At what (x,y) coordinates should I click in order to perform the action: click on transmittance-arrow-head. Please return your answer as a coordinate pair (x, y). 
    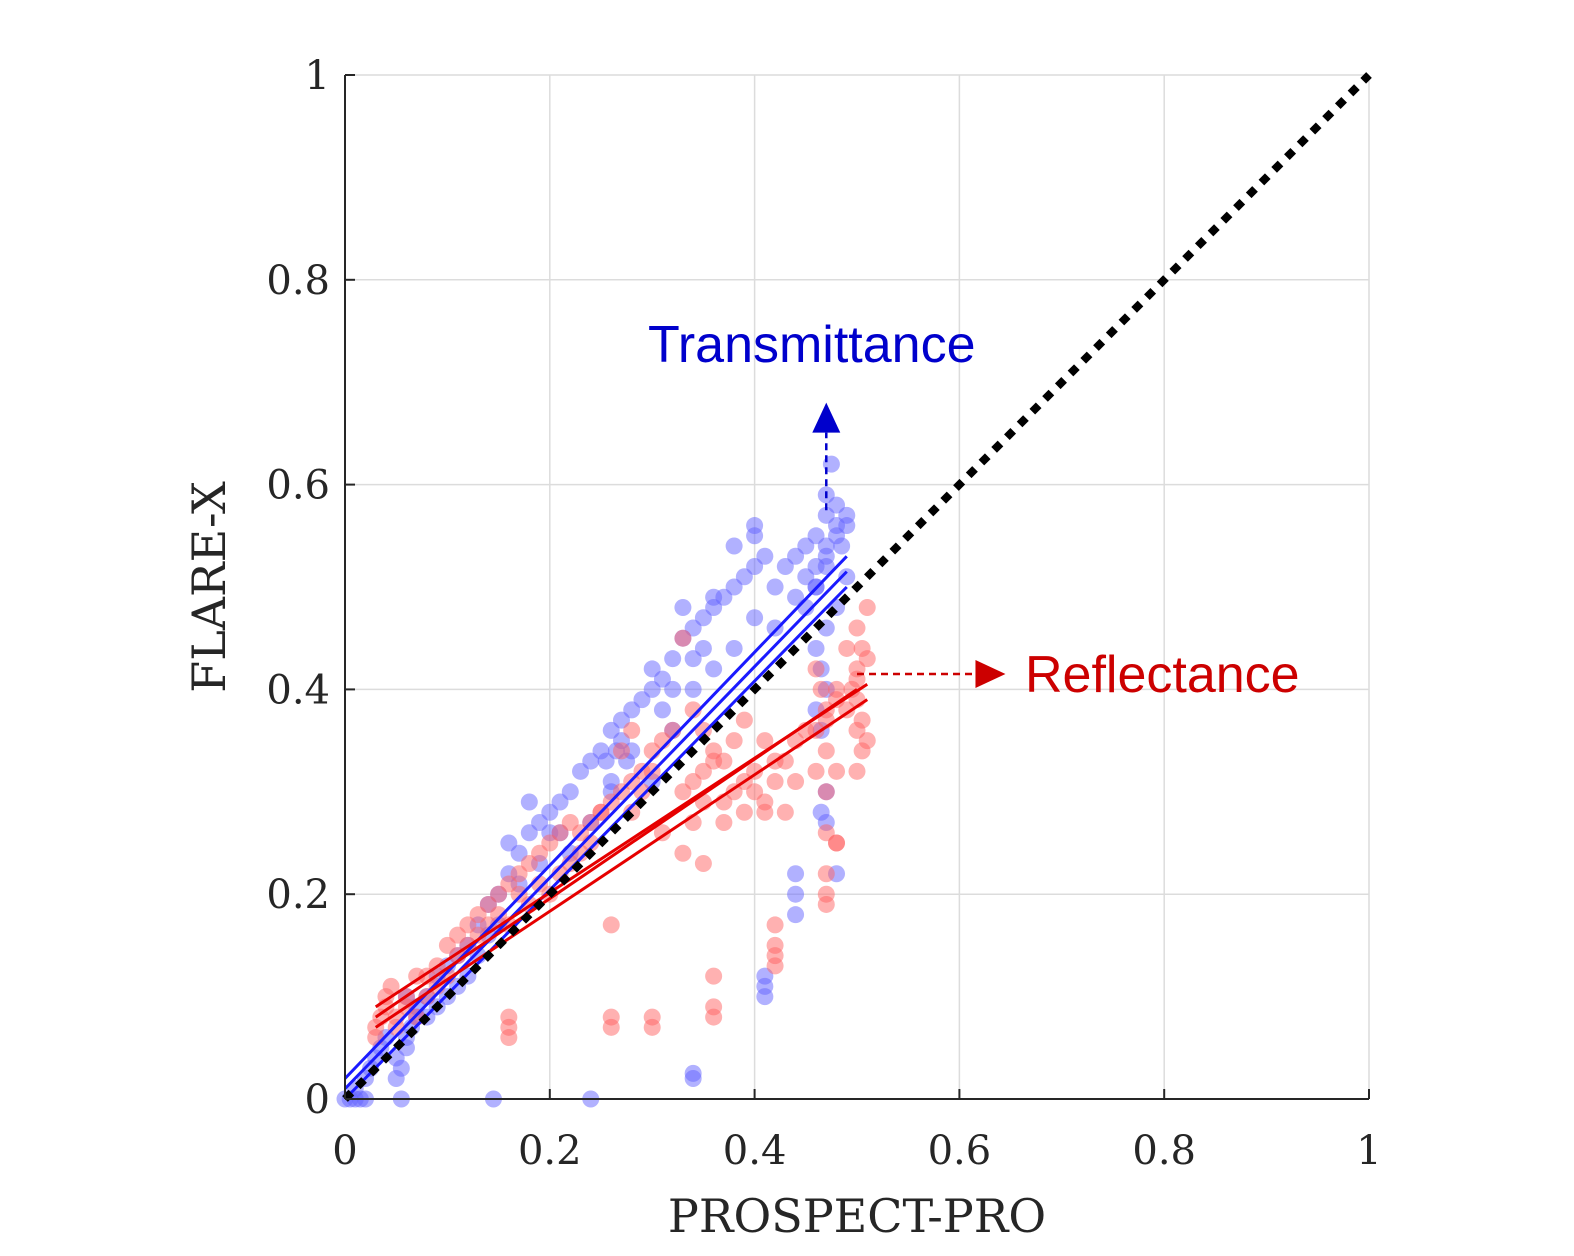
    Looking at the image, I should click on (826, 417).